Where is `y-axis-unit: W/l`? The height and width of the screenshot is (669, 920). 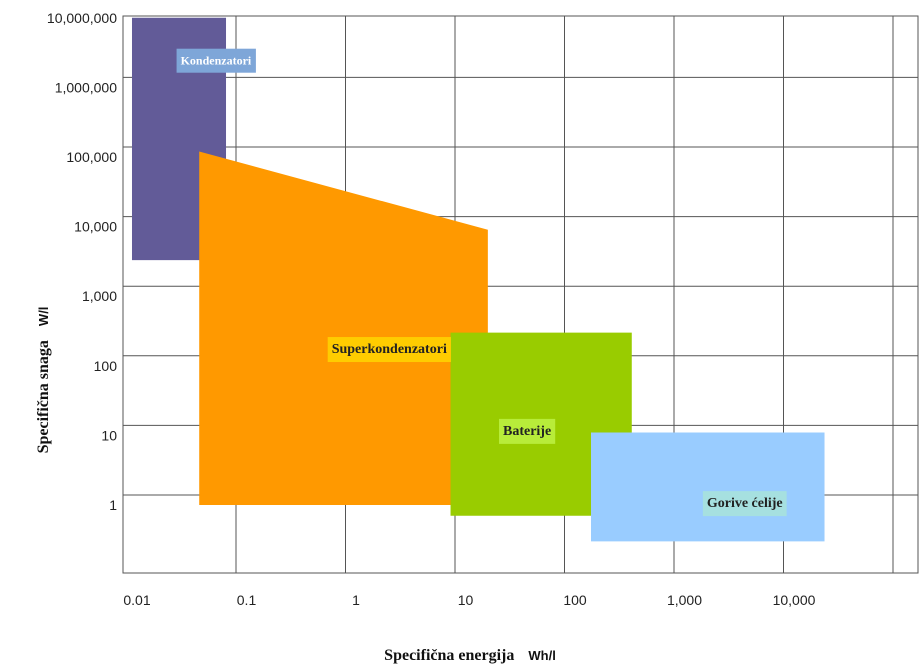
y-axis-unit: W/l is located at coordinates (43, 317).